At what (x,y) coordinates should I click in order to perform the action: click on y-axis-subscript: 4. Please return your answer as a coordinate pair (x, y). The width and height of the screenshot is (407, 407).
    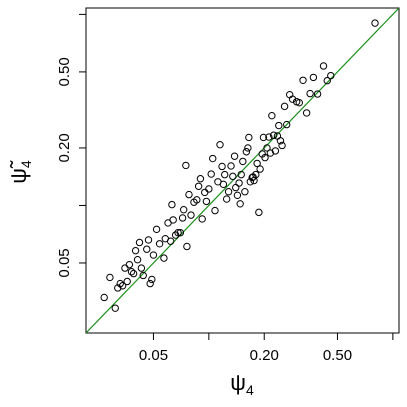
    Looking at the image, I should click on (26, 164).